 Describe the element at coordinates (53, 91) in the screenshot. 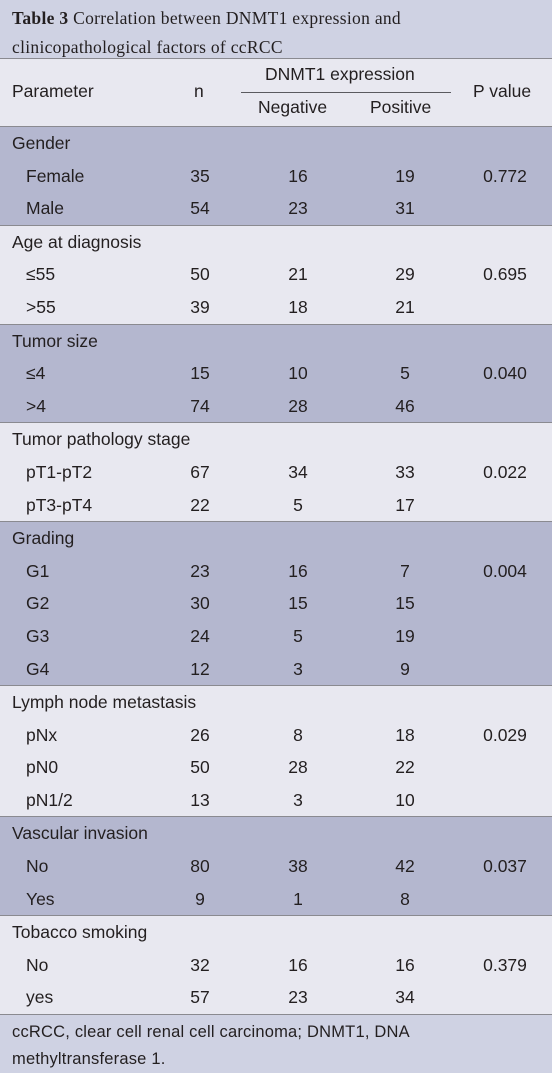

I see `header-parameter: Parameter` at that location.